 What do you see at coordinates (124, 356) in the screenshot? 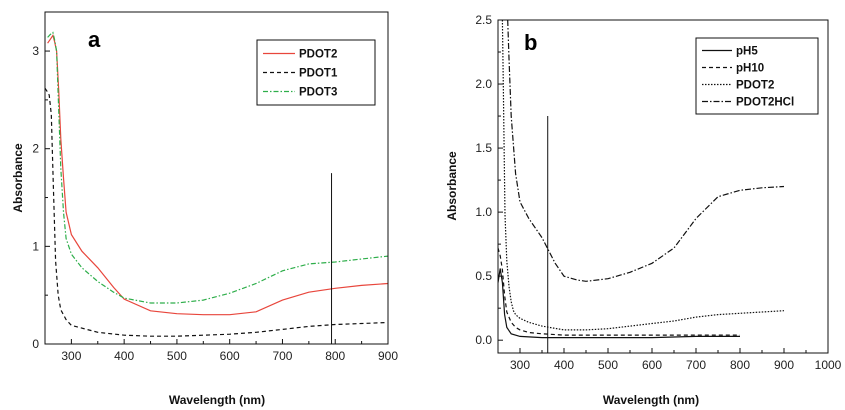
I see `panel-a-x-tick-label: 400` at bounding box center [124, 356].